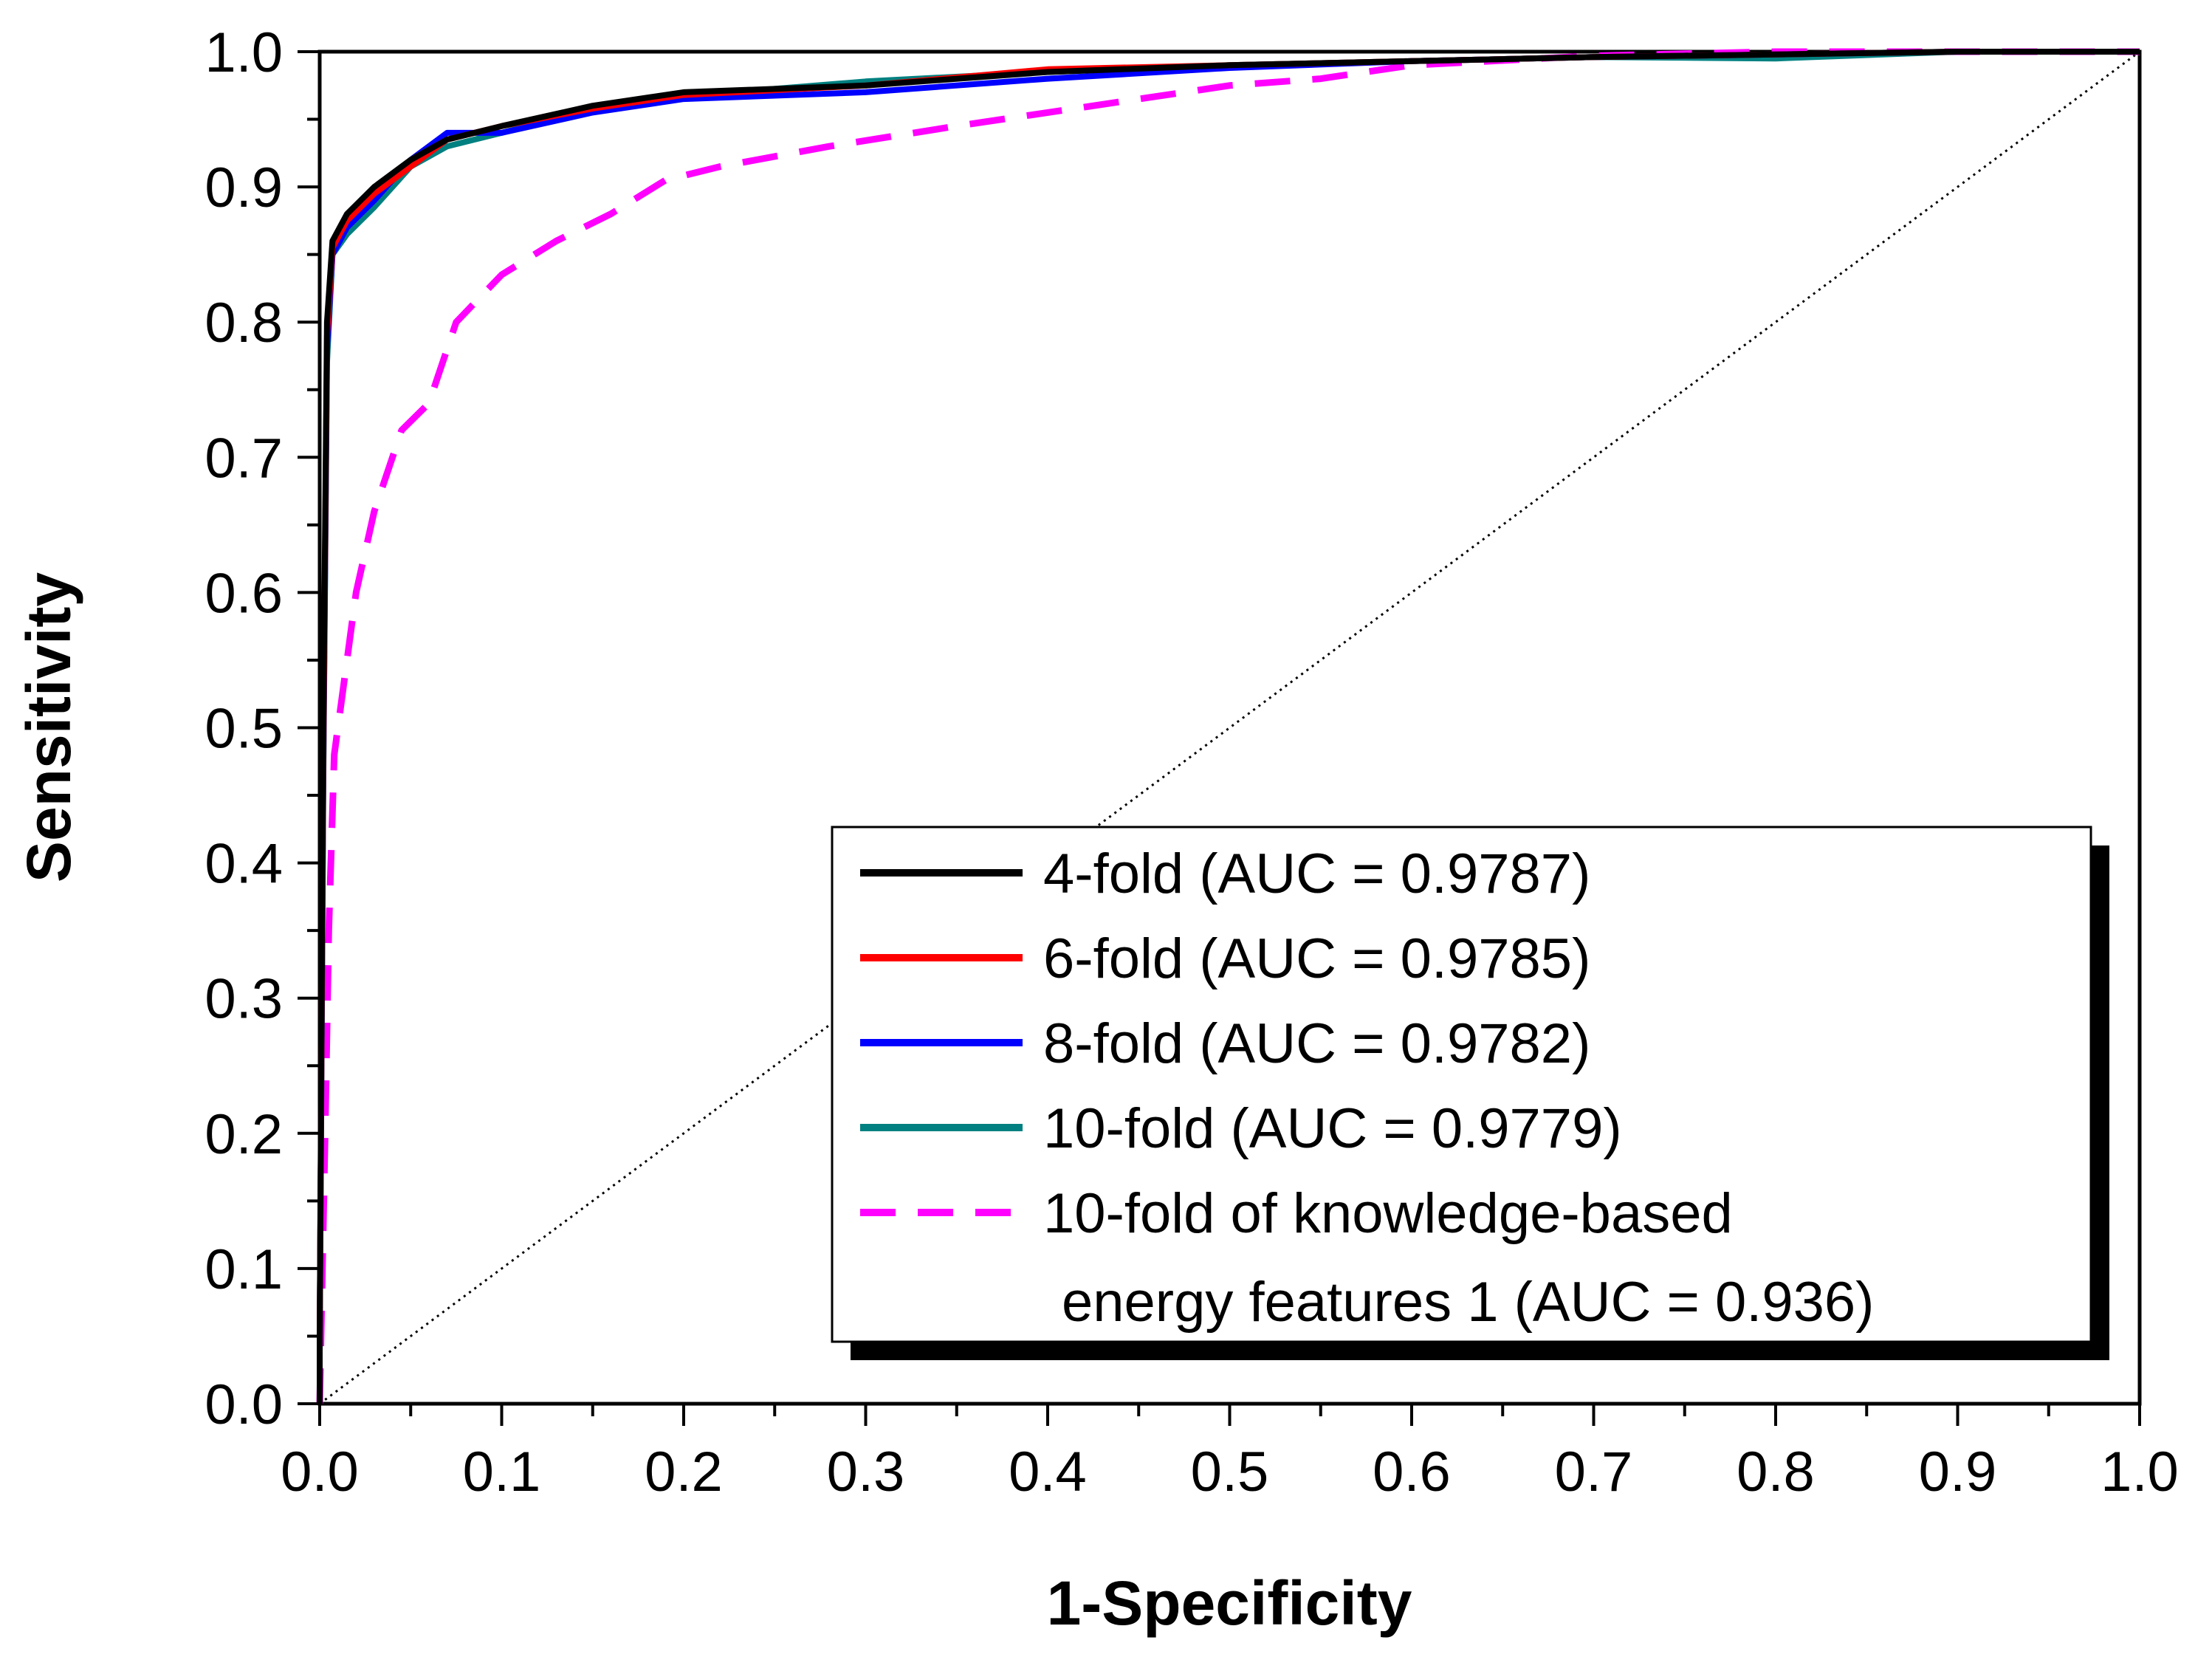 The width and height of the screenshot is (2212, 1674). What do you see at coordinates (48, 727) in the screenshot?
I see `y-axis-title: Sensitivity` at bounding box center [48, 727].